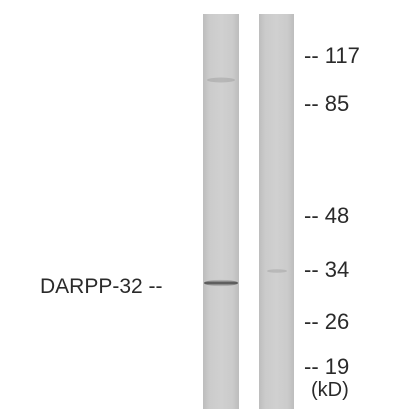 This screenshot has height=409, width=405. Describe the element at coordinates (327, 215) in the screenshot. I see `marker-label-48: -- 48` at that location.